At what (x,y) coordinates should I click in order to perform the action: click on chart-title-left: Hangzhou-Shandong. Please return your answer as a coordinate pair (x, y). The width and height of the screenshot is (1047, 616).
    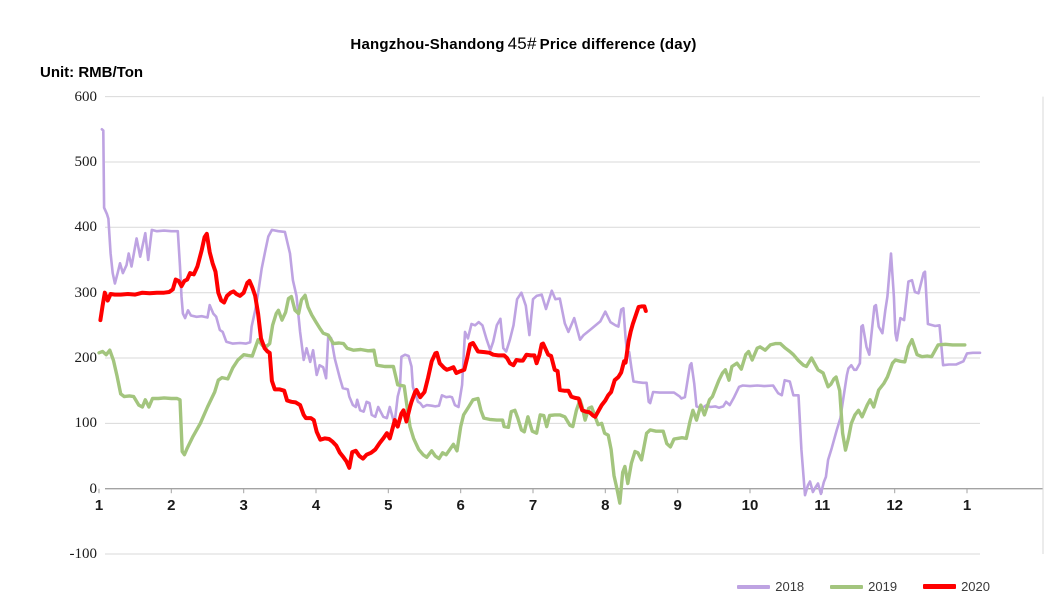
    Looking at the image, I should click on (427, 44).